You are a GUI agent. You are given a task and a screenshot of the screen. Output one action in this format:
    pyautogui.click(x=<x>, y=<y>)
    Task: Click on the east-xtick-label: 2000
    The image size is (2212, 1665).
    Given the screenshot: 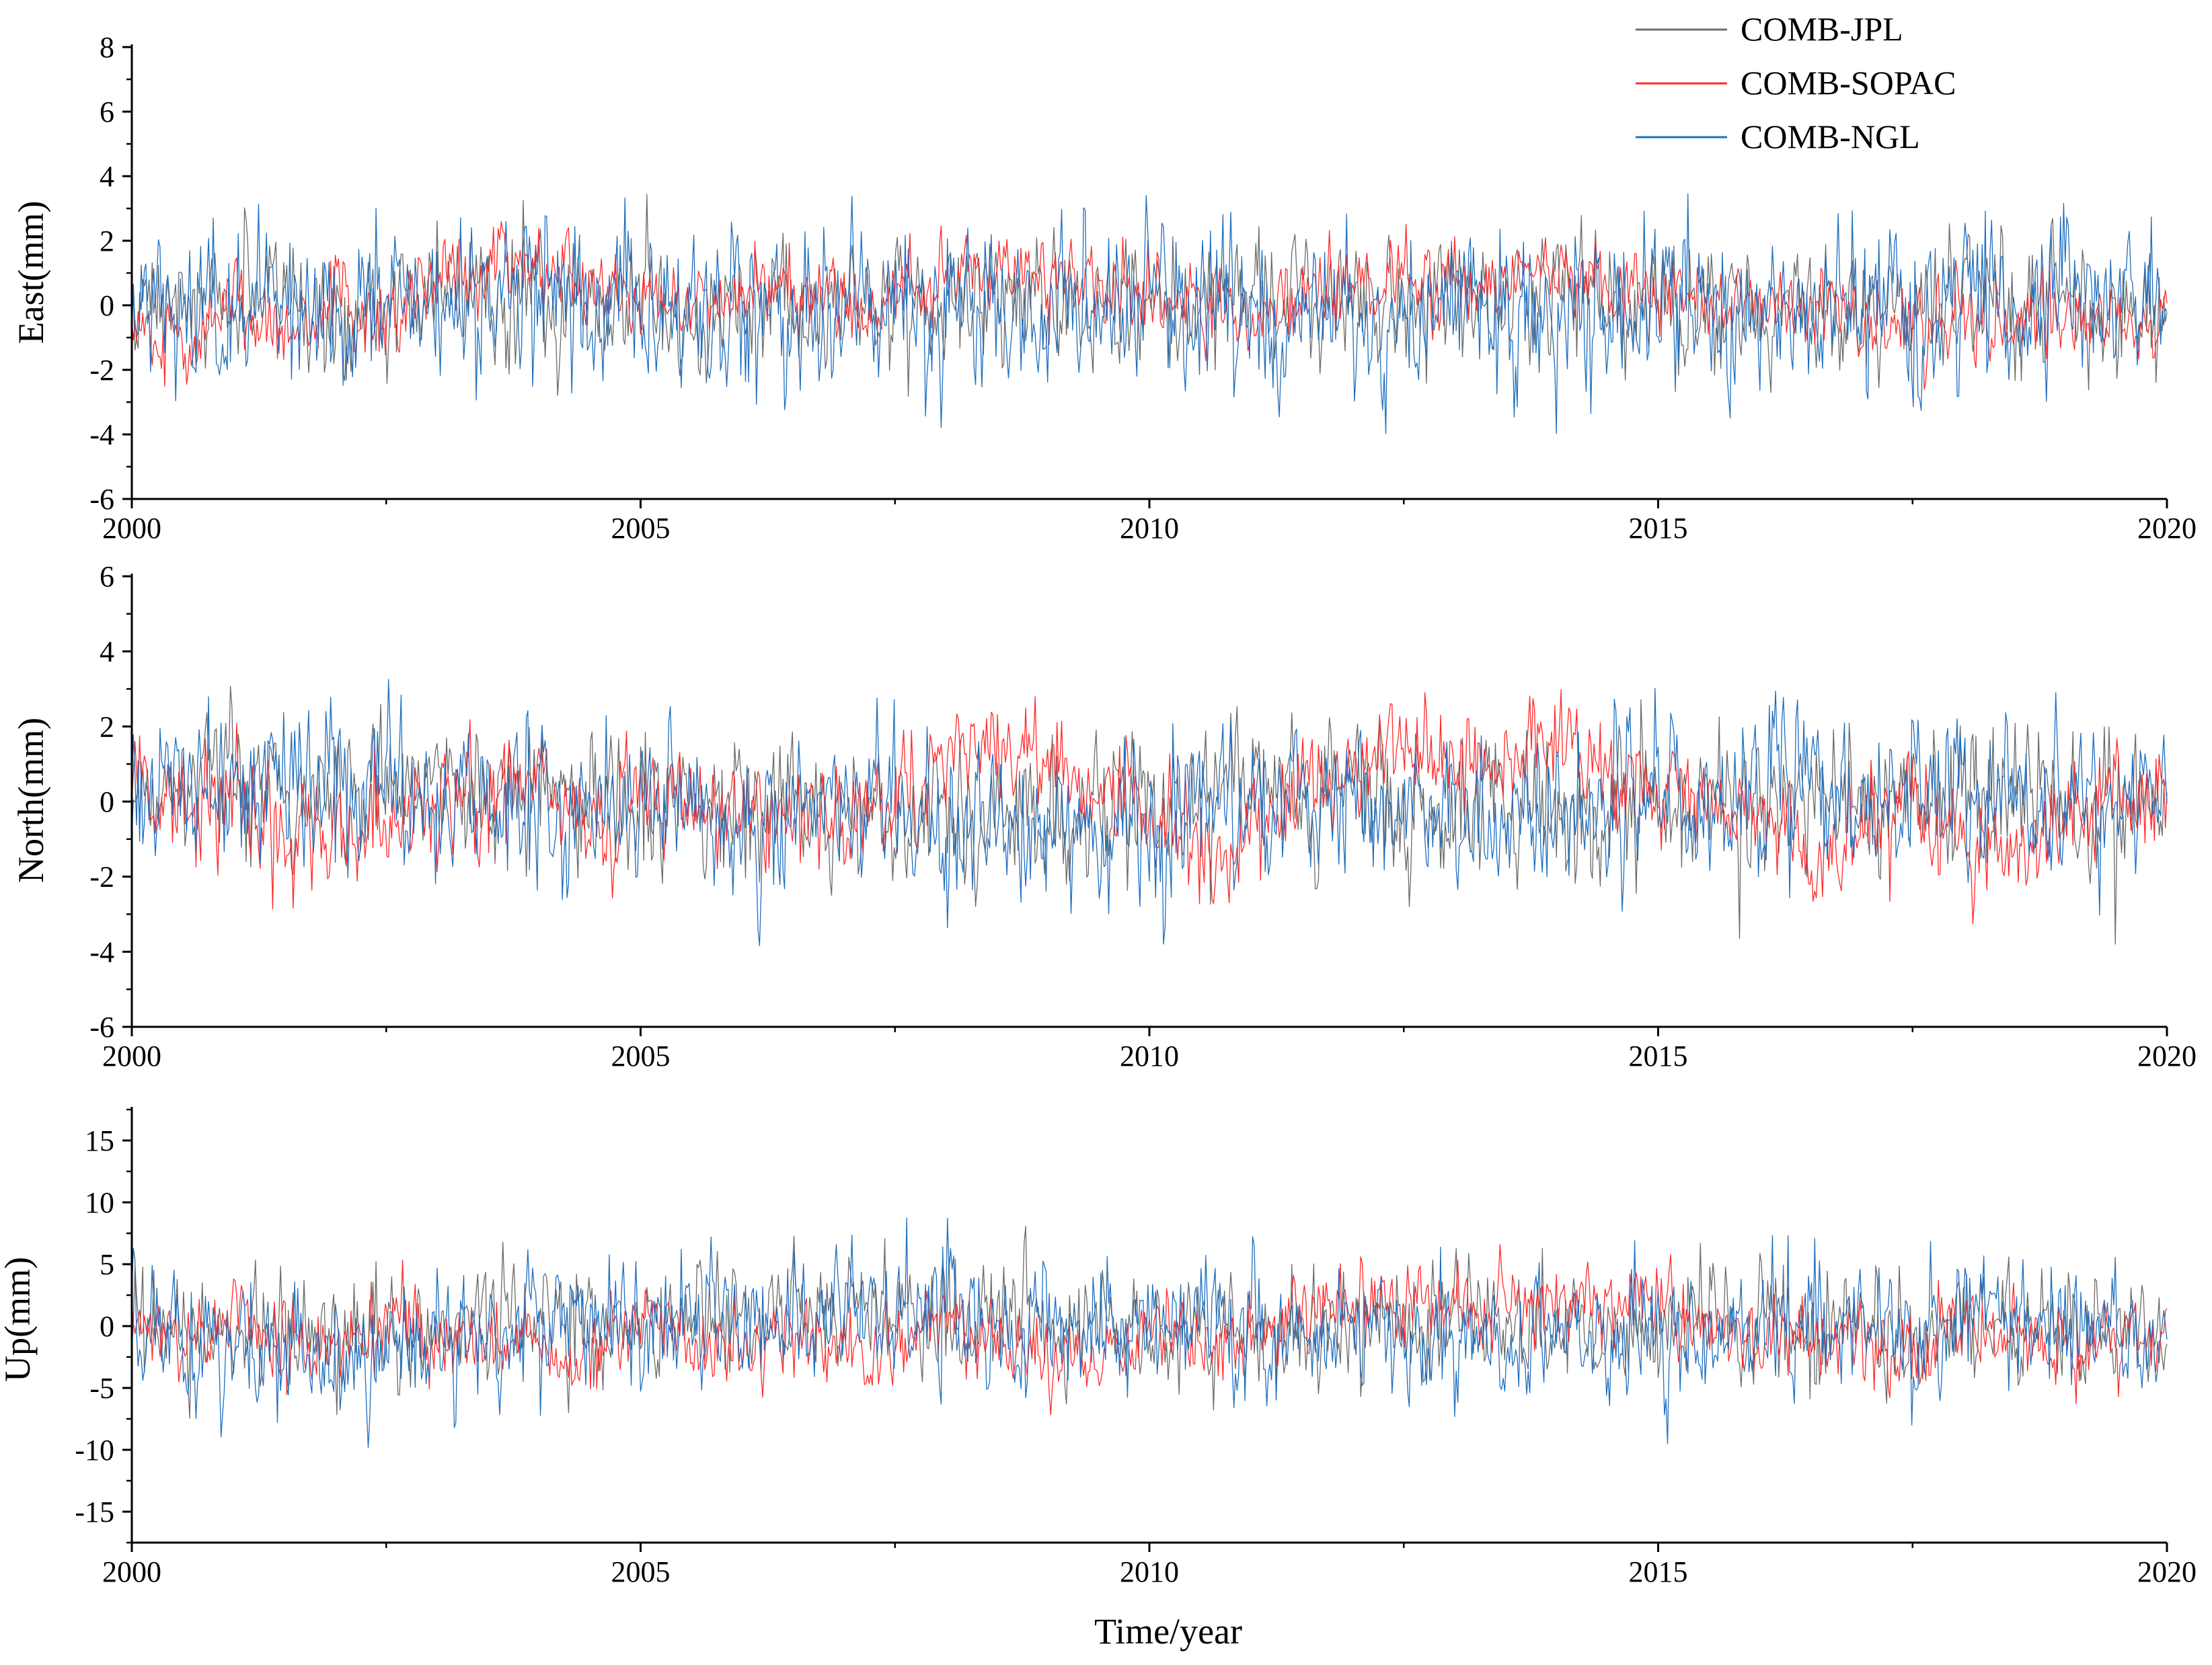 What is the action you would take?
    pyautogui.click(x=131, y=529)
    